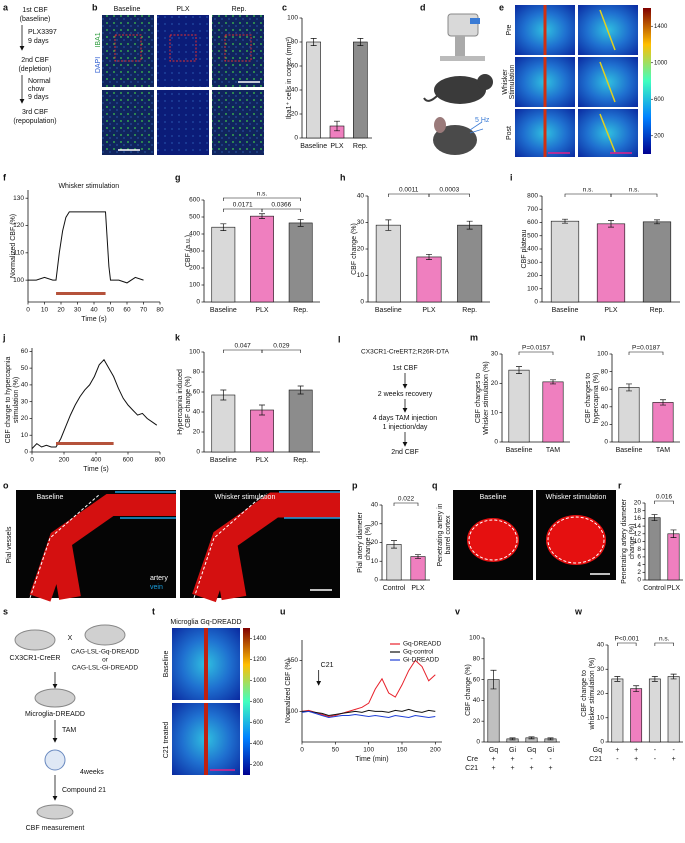 The height and width of the screenshot is (843, 685). What do you see at coordinates (45, 310) in the screenshot?
I see `x-tick-label: 10` at bounding box center [45, 310].